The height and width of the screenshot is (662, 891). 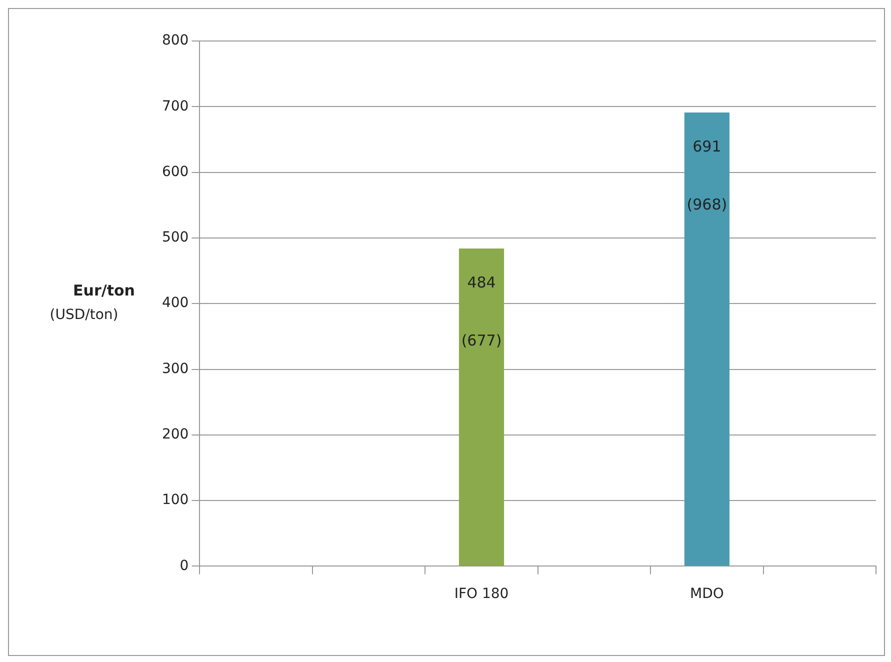 What do you see at coordinates (175, 303) in the screenshot?
I see `y-tick-label: 400` at bounding box center [175, 303].